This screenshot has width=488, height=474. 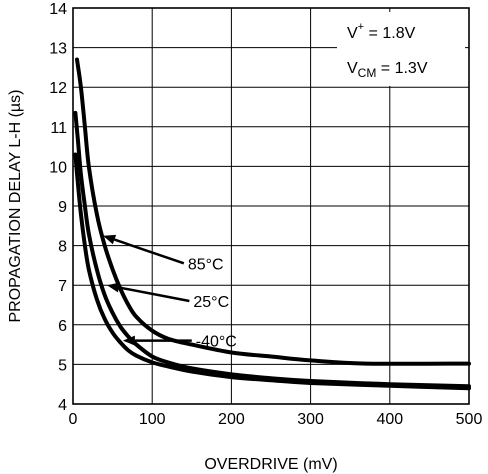 What do you see at coordinates (62, 365) in the screenshot?
I see `y-tick-label: 5` at bounding box center [62, 365].